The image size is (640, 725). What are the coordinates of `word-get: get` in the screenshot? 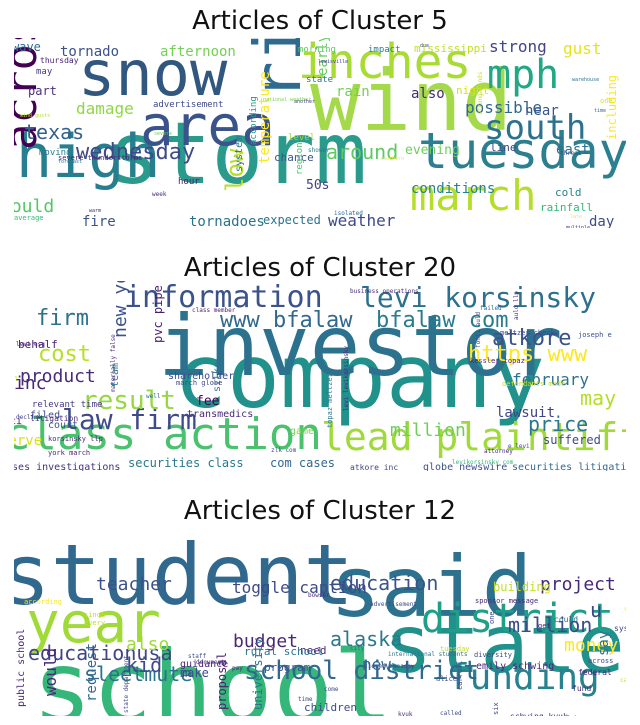 It's located at (544, 626).